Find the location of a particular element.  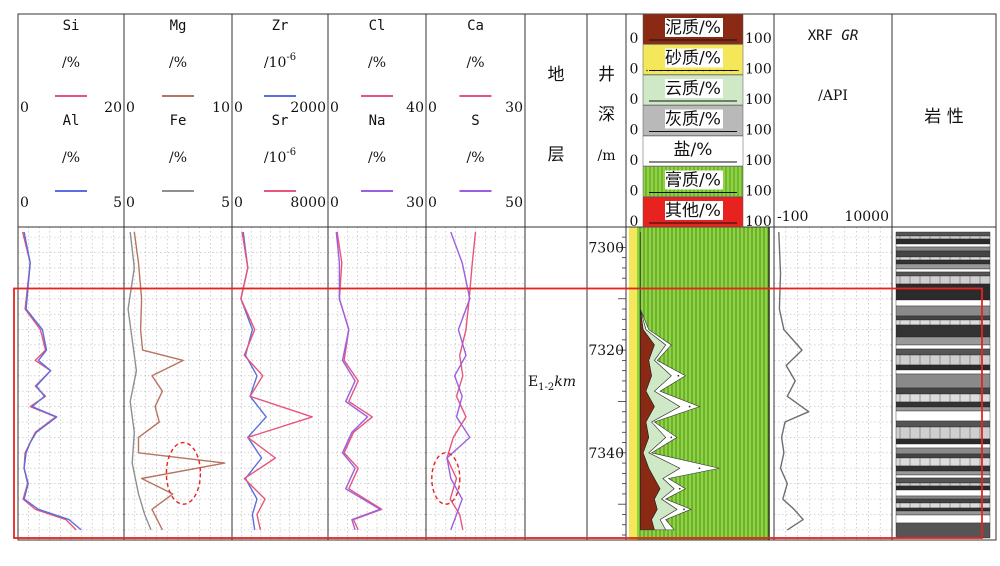

gr-range-max: 10000 is located at coordinates (866, 217).